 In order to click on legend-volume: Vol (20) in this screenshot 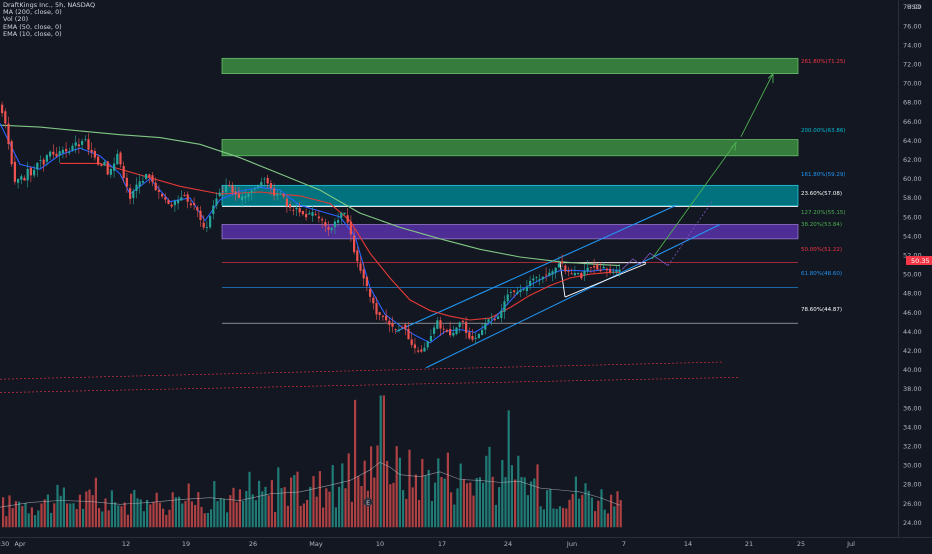, I will do `click(16, 19)`.